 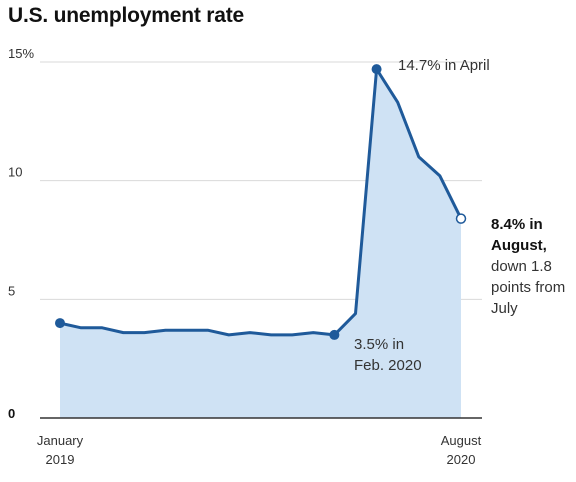 I want to click on annotation-low-line1: 3.5% in, so click(x=379, y=344).